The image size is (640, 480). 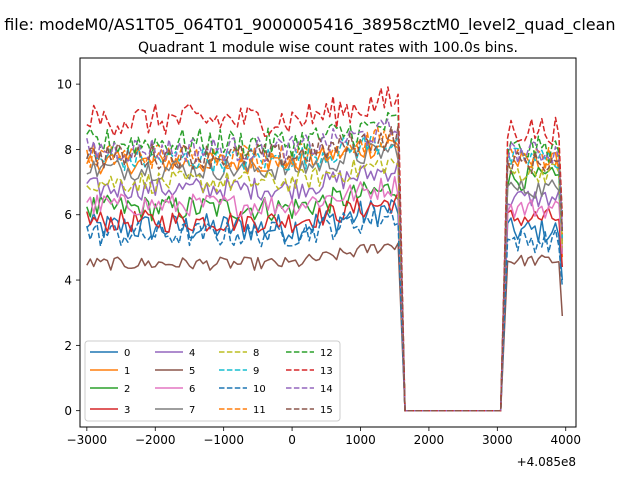 What do you see at coordinates (127, 371) in the screenshot?
I see `legend-label-1: 1` at bounding box center [127, 371].